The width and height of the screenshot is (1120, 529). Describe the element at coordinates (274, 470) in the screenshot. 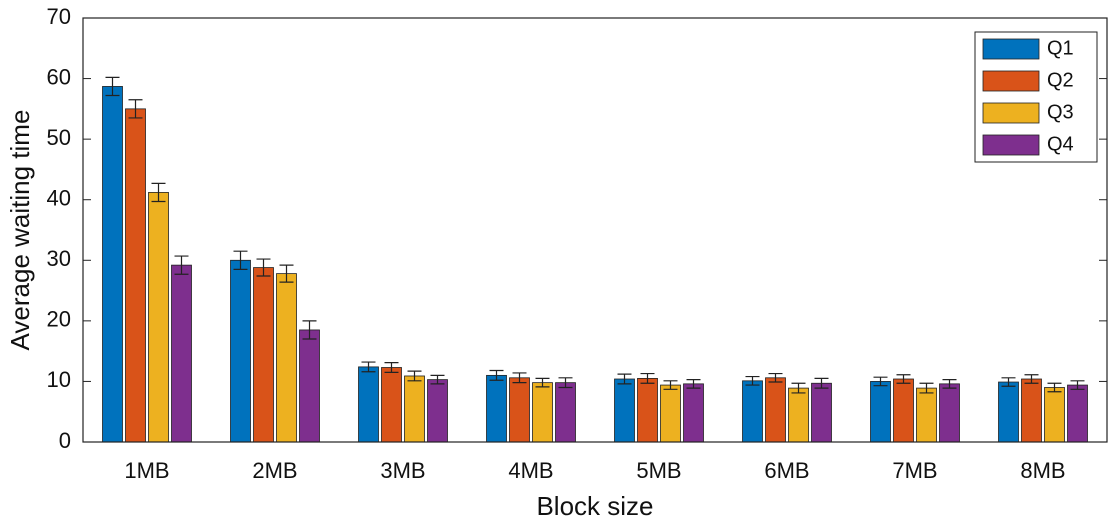

I see `x-tick-label: 2MB` at that location.